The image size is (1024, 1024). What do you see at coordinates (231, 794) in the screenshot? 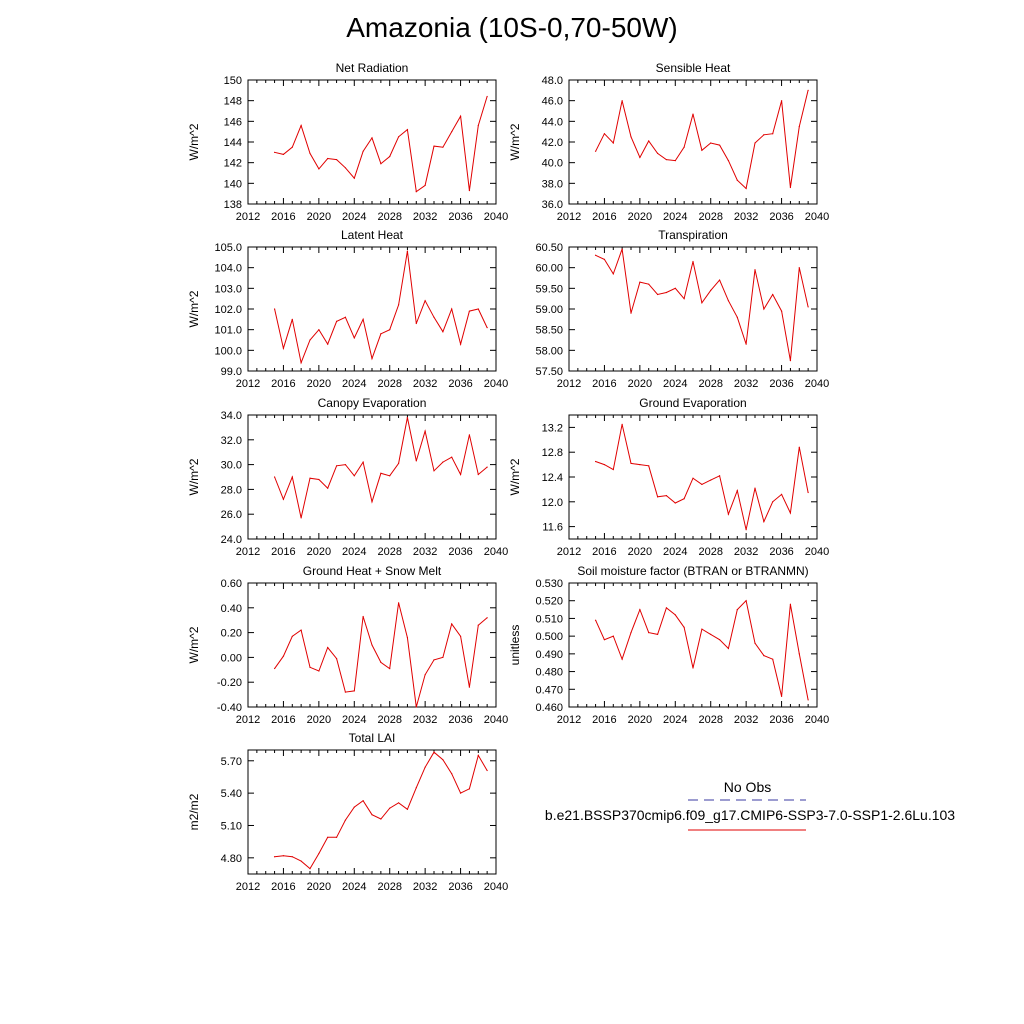
I see `y-tick-label: 5.40` at bounding box center [231, 794].